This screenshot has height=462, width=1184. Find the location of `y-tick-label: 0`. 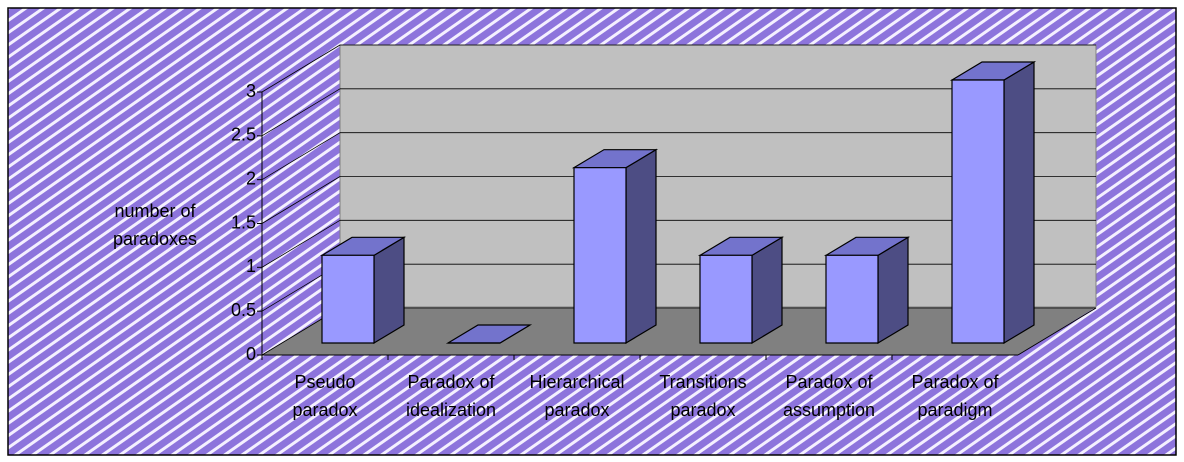

y-tick-label: 0 is located at coordinates (251, 354).